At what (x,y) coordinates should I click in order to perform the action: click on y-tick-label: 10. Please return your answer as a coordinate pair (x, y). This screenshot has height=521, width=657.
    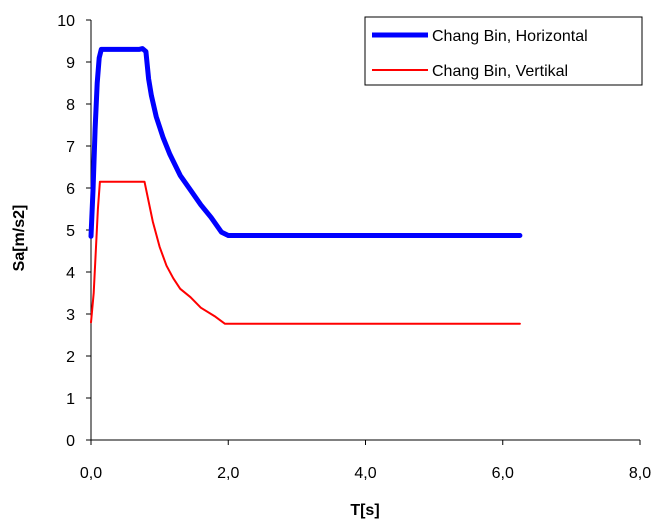
    Looking at the image, I should click on (66, 21).